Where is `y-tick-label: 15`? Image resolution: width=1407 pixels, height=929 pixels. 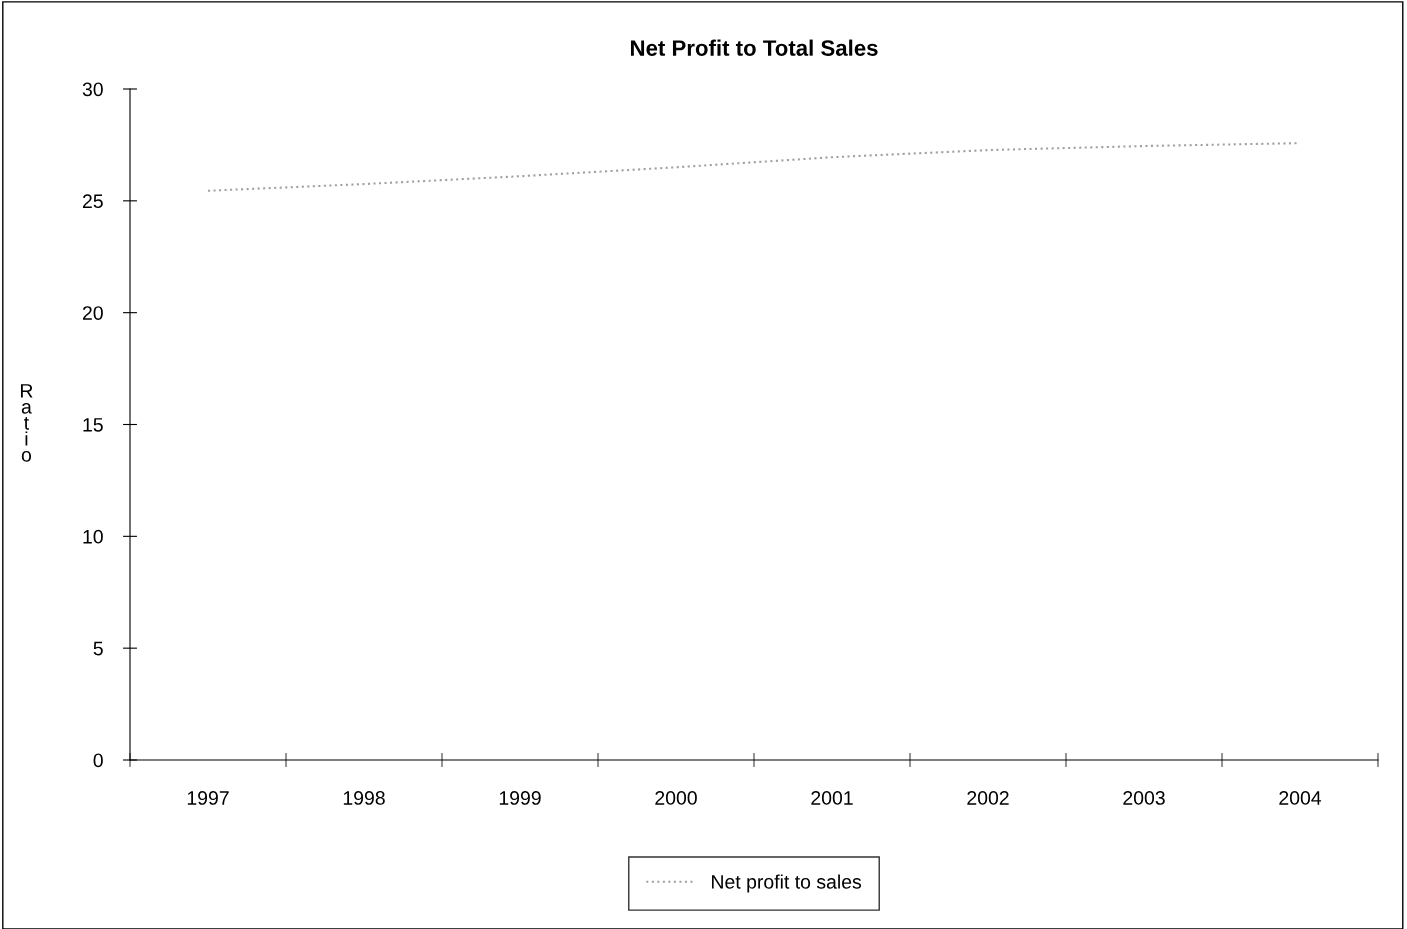
y-tick-label: 15 is located at coordinates (93, 425).